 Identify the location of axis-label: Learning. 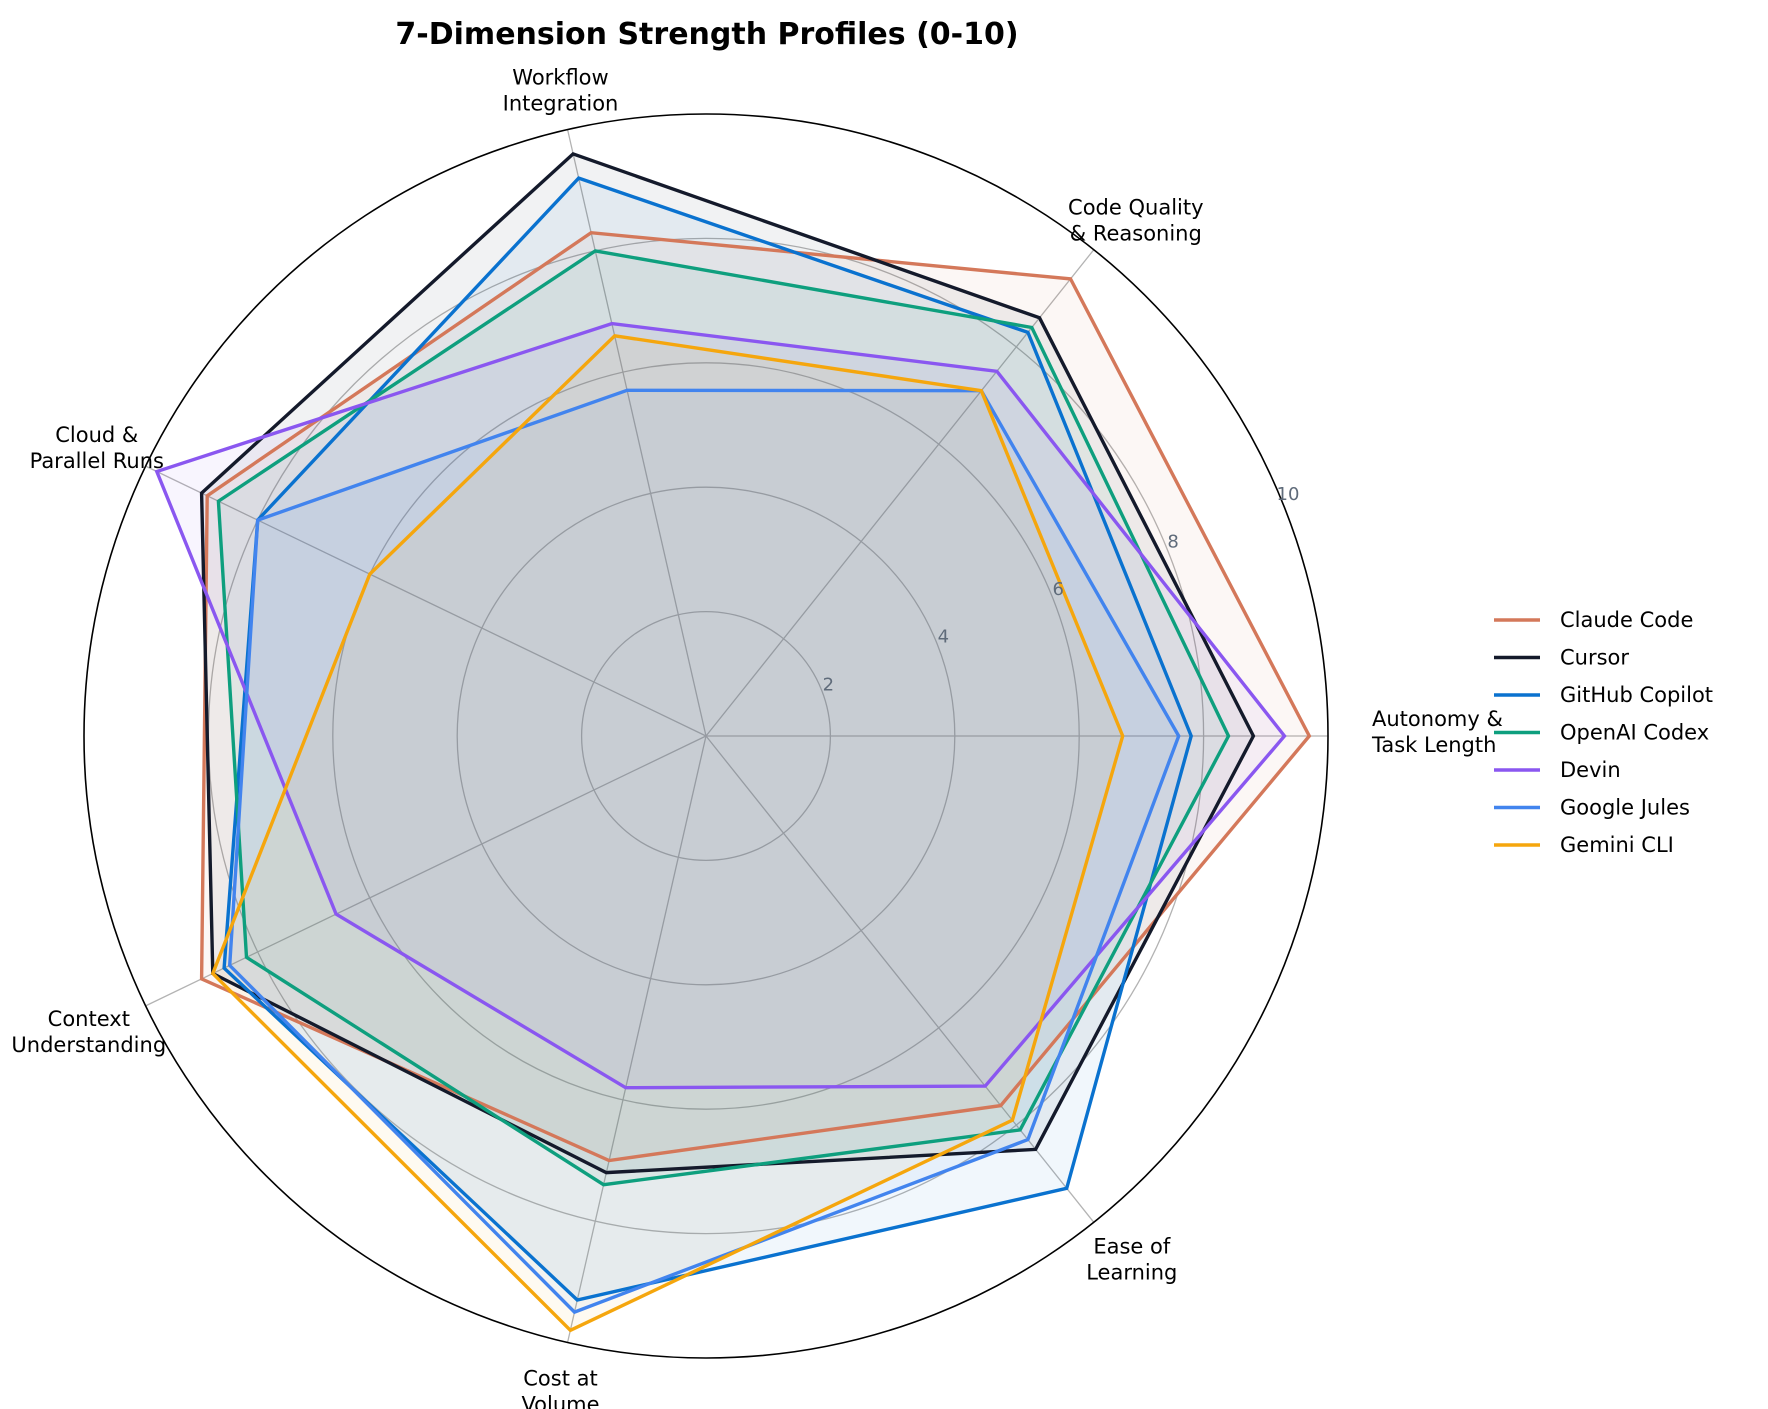
(1131, 1272).